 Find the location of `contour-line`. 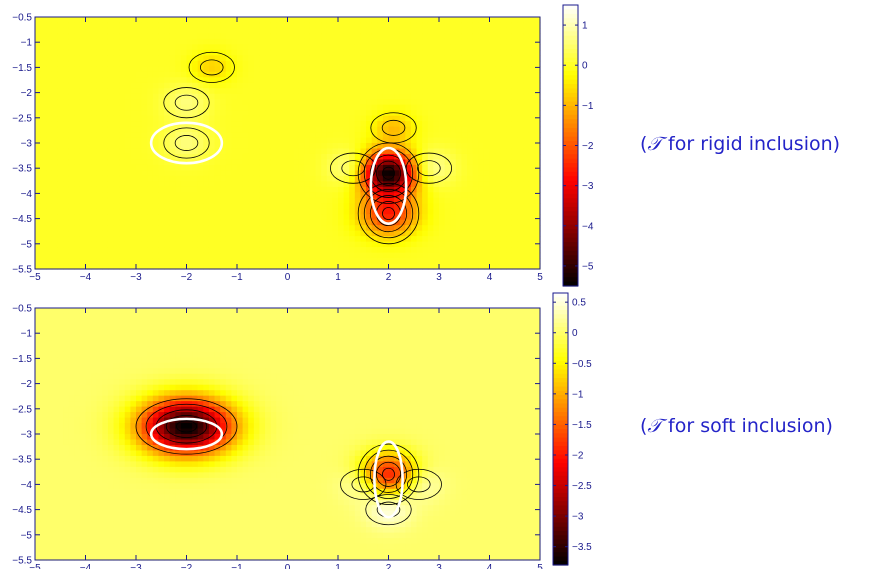

contour-line is located at coordinates (388, 173).